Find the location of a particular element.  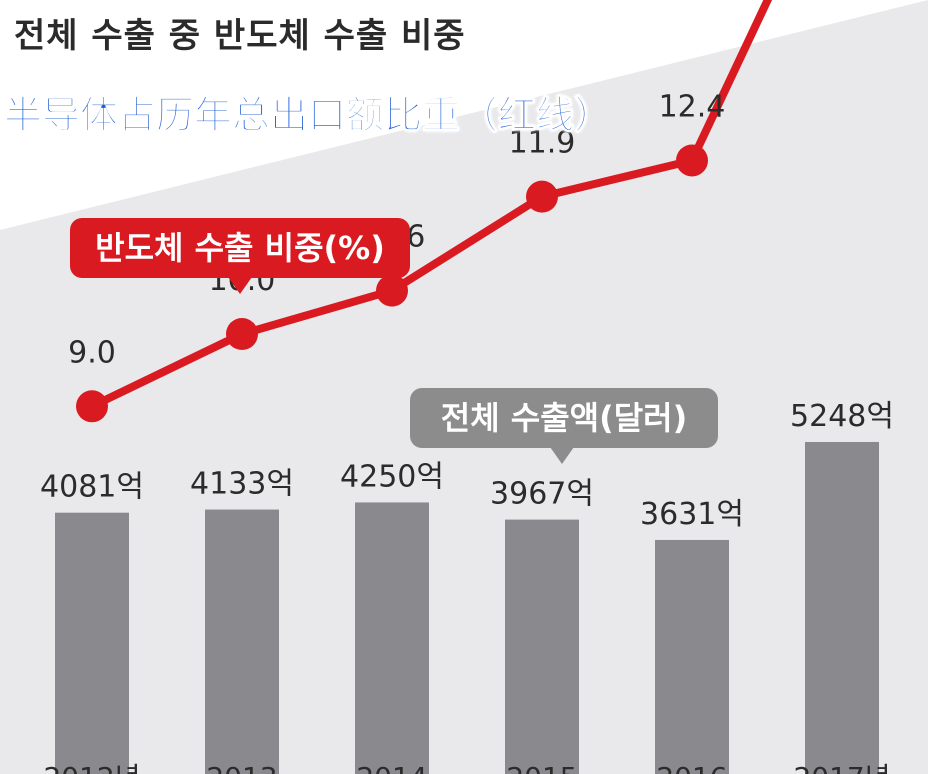

legend-line-pointer is located at coordinates (240, 285).